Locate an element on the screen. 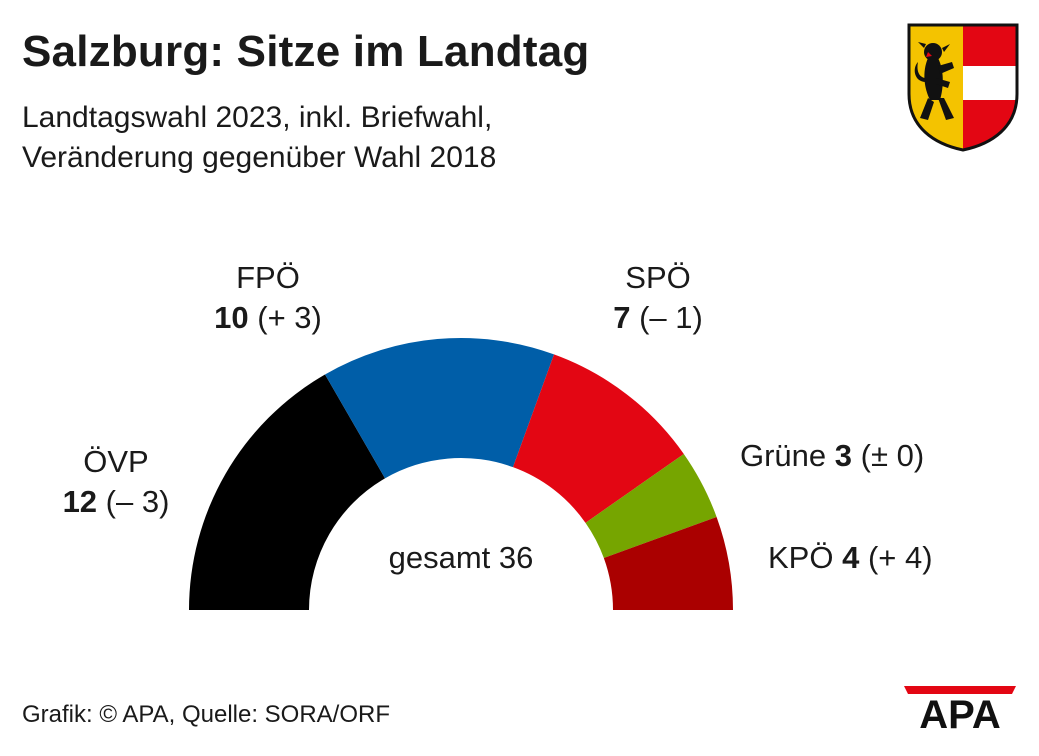 The height and width of the screenshot is (756, 1039). chart-title: Salzburg: Sitze im Landtag is located at coordinates (306, 51).